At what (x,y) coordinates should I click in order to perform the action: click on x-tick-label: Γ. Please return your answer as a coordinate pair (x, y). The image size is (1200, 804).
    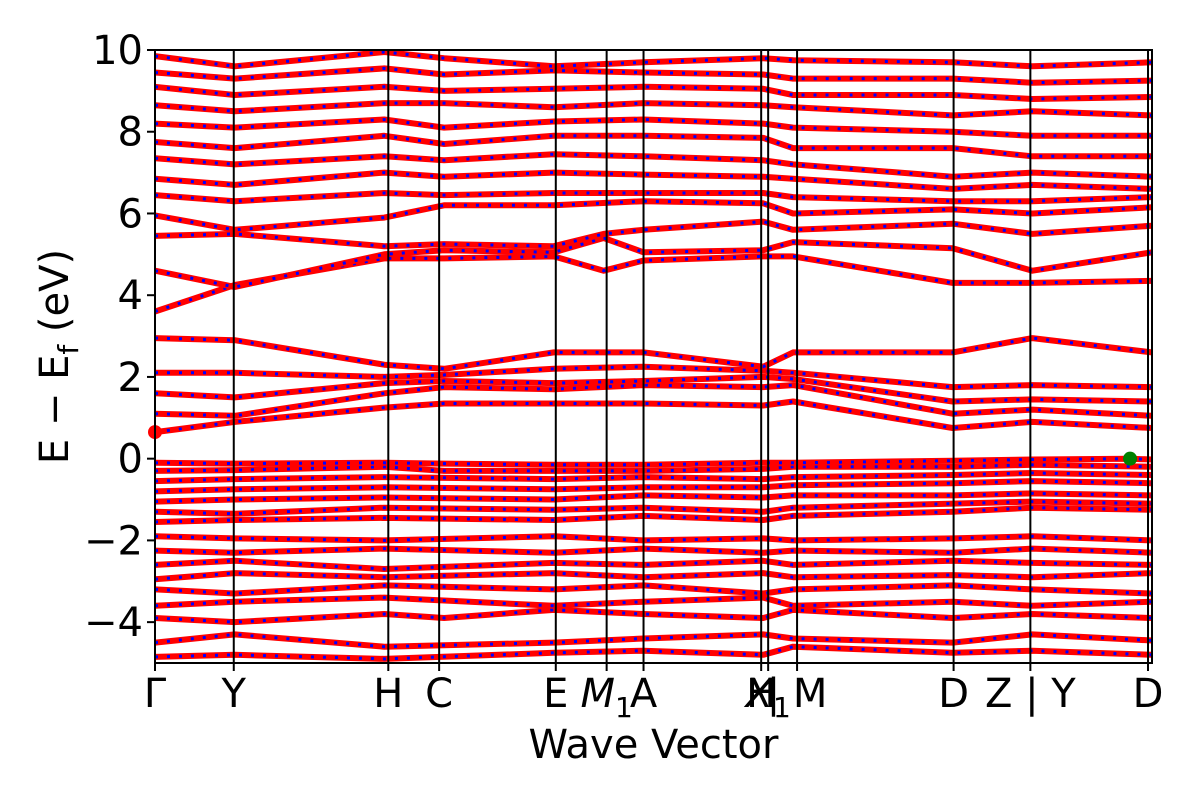
    Looking at the image, I should click on (155, 694).